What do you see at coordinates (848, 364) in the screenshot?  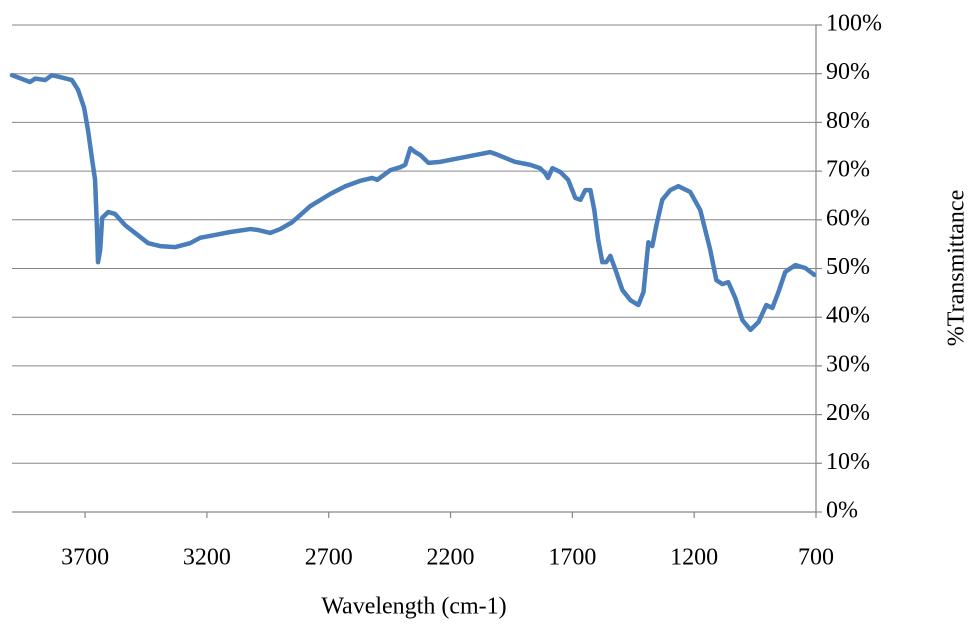 I see `y-tick-label: 30%` at bounding box center [848, 364].